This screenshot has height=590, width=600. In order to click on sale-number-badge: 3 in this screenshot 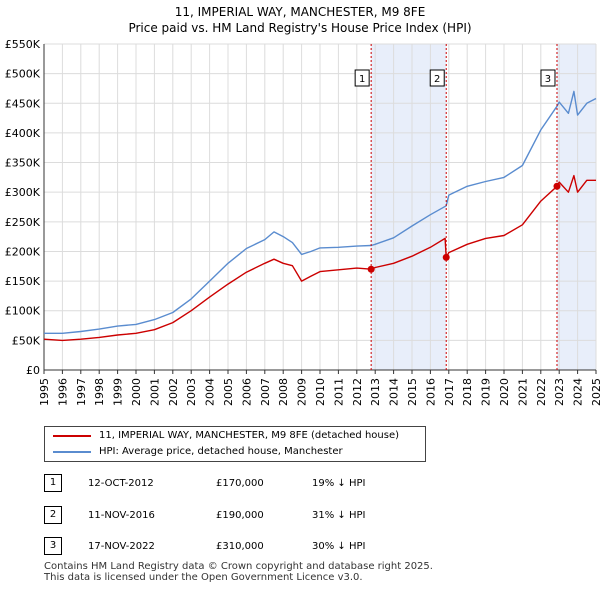, I will do `click(53, 546)`.